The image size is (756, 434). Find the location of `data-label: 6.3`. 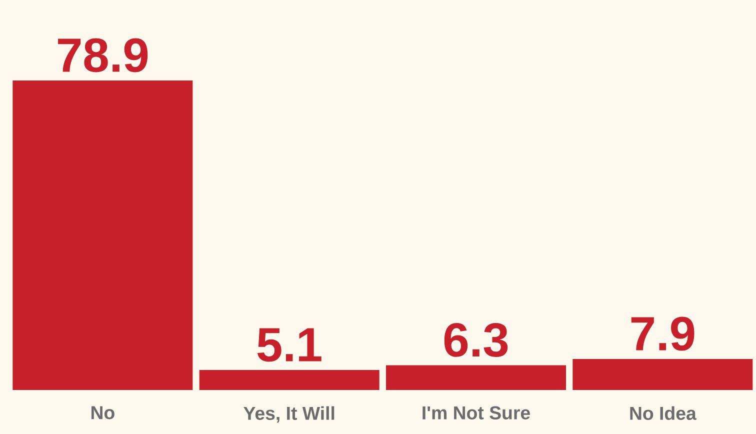

data-label: 6.3 is located at coordinates (476, 340).